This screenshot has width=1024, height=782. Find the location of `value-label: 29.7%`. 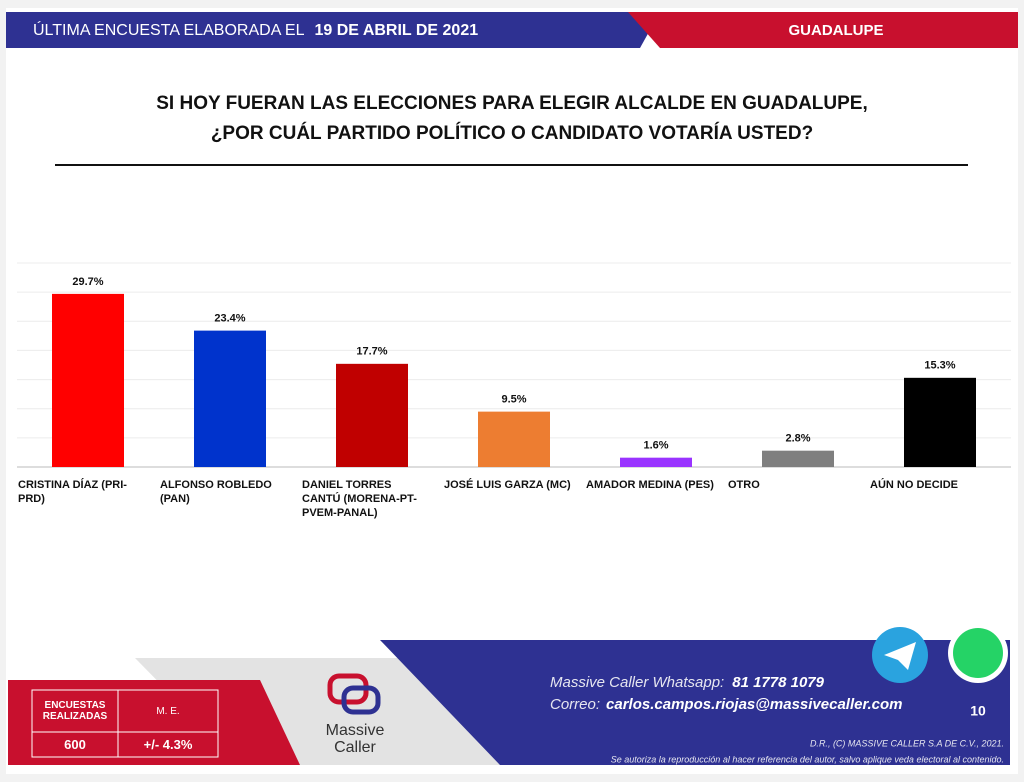

value-label: 29.7% is located at coordinates (87, 282).